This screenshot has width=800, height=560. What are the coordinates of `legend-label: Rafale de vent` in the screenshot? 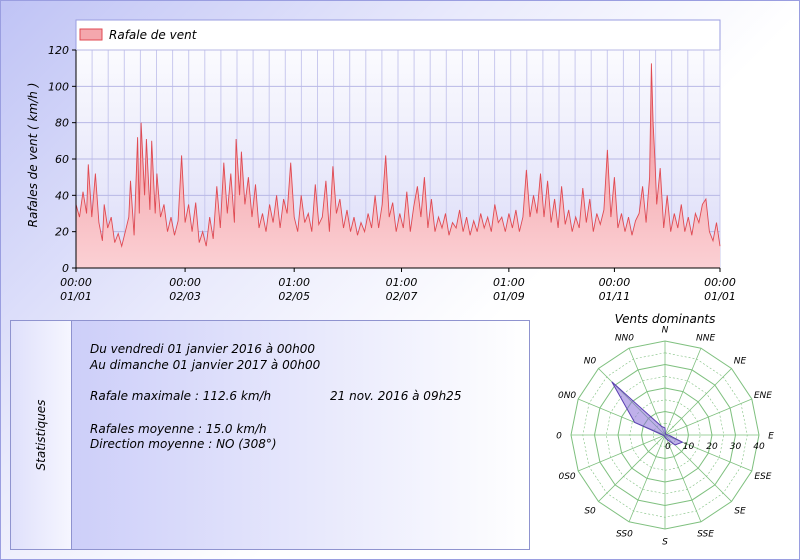 It's located at (153, 35).